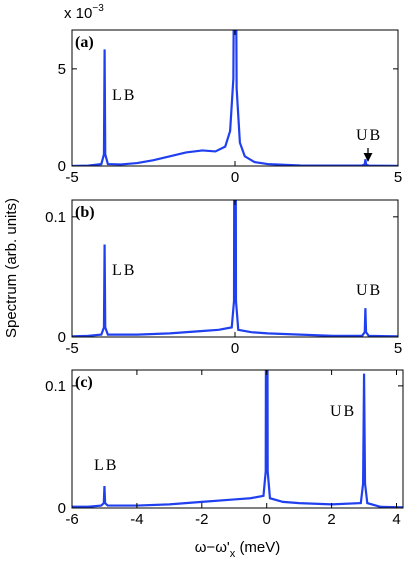 The image size is (411, 568). What do you see at coordinates (396, 519) in the screenshot?
I see `x-tick-label: 4` at bounding box center [396, 519].